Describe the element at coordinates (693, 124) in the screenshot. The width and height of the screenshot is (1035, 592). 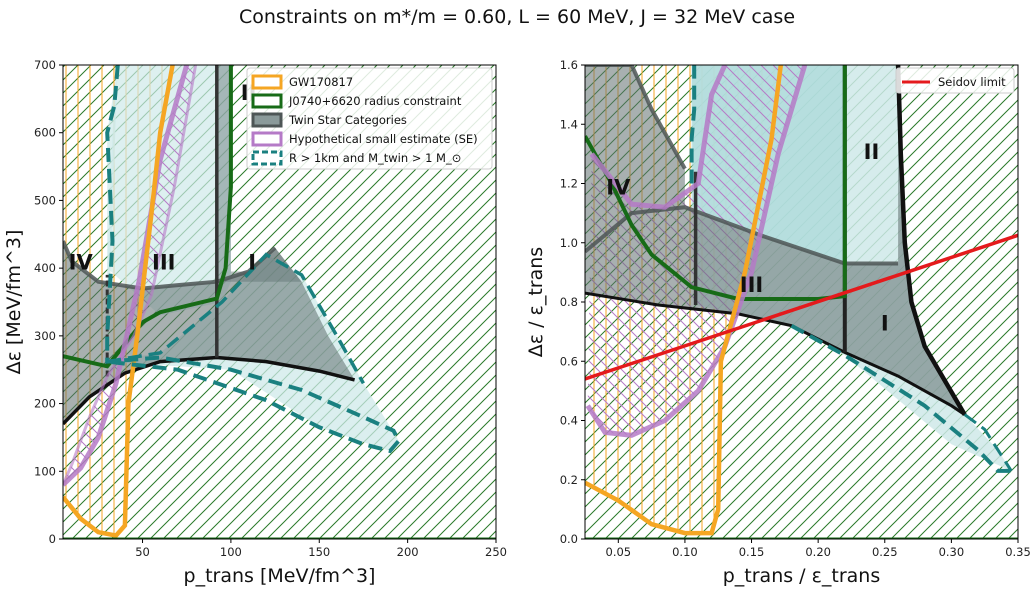
I see `rm-left-line` at that location.